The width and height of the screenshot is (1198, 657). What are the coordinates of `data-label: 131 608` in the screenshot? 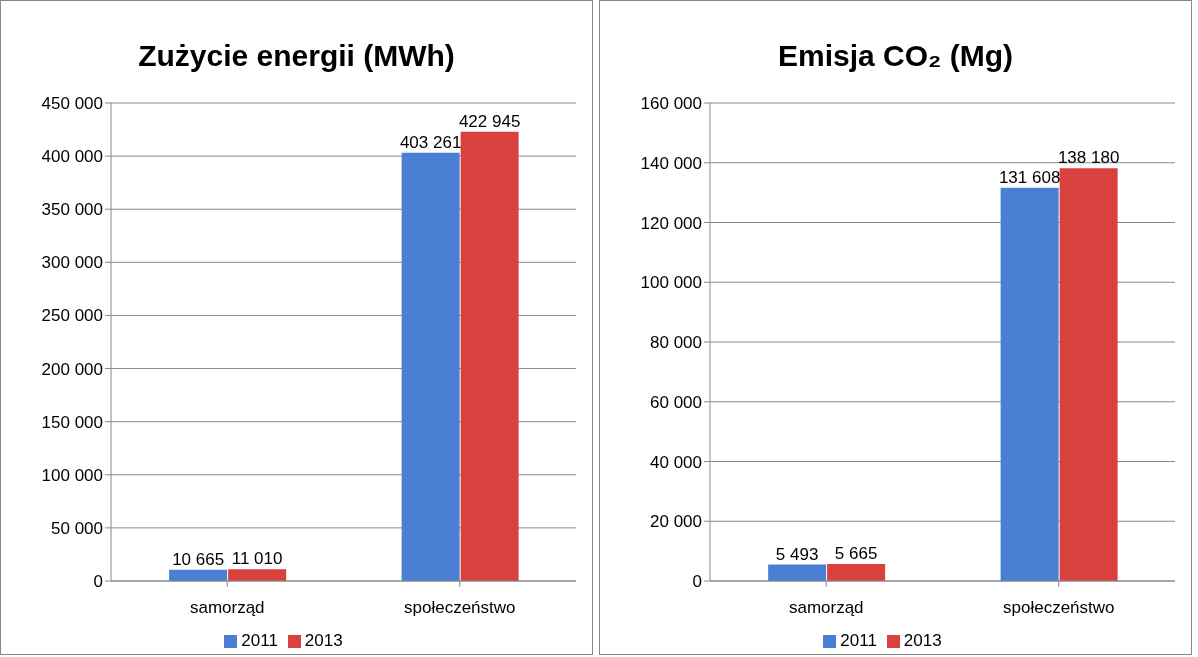 It's located at (1029, 177).